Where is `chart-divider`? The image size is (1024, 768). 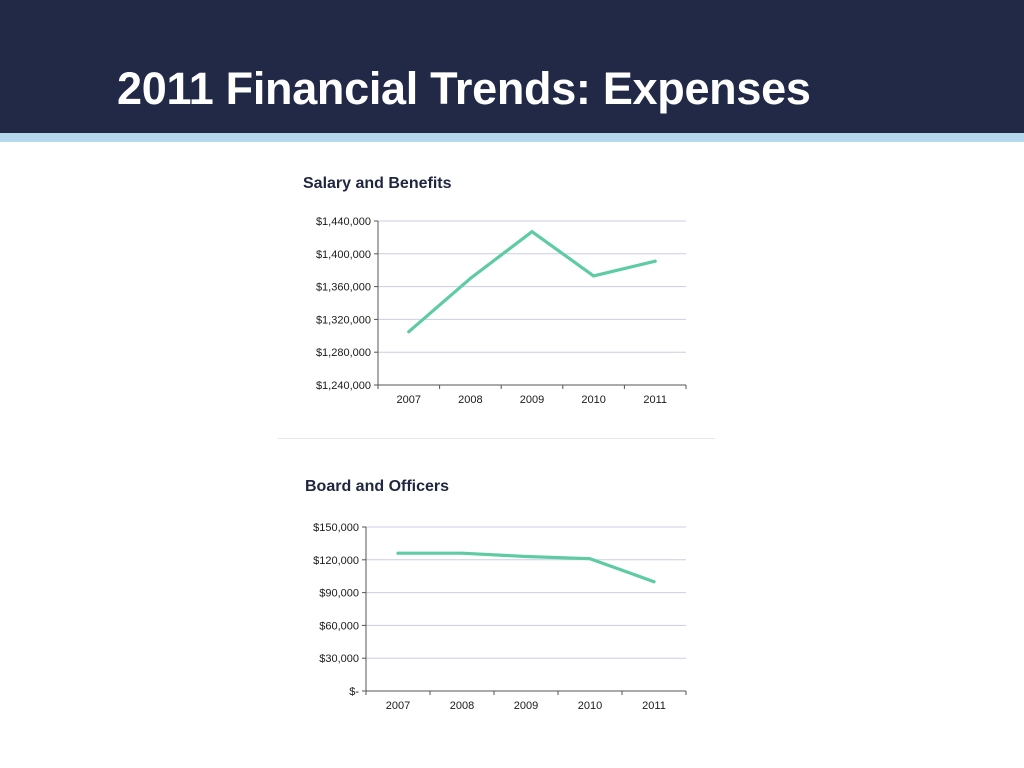
chart-divider is located at coordinates (496, 438).